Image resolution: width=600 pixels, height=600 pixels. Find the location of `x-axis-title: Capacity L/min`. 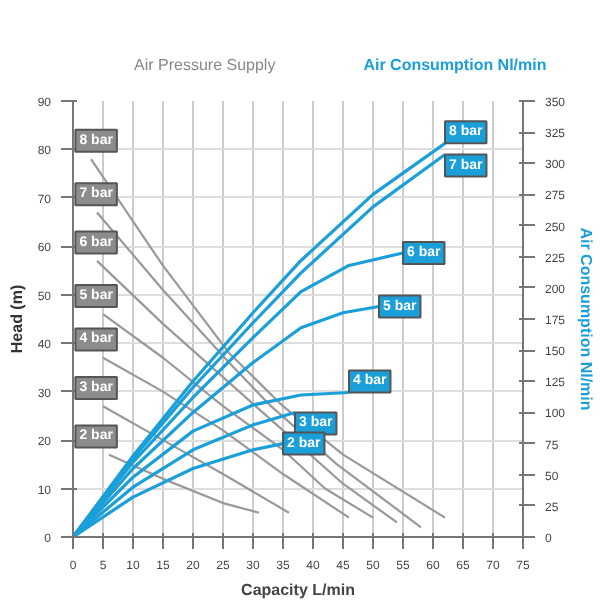

x-axis-title: Capacity L/min is located at coordinates (298, 590).